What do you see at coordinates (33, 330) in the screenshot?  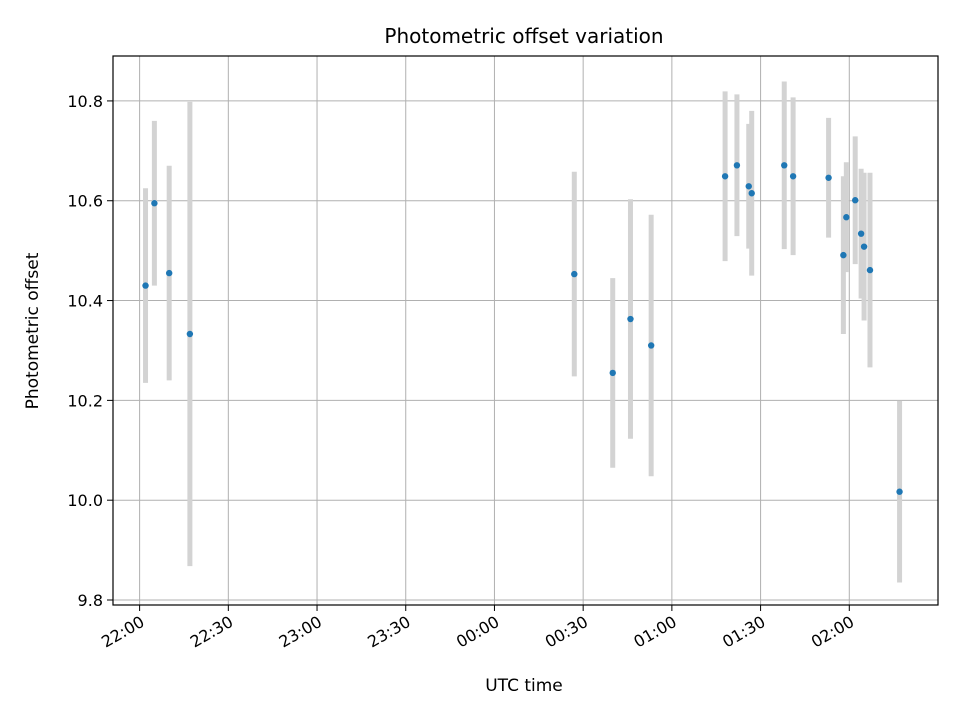 I see `y-axis-label: Photometric offset` at bounding box center [33, 330].